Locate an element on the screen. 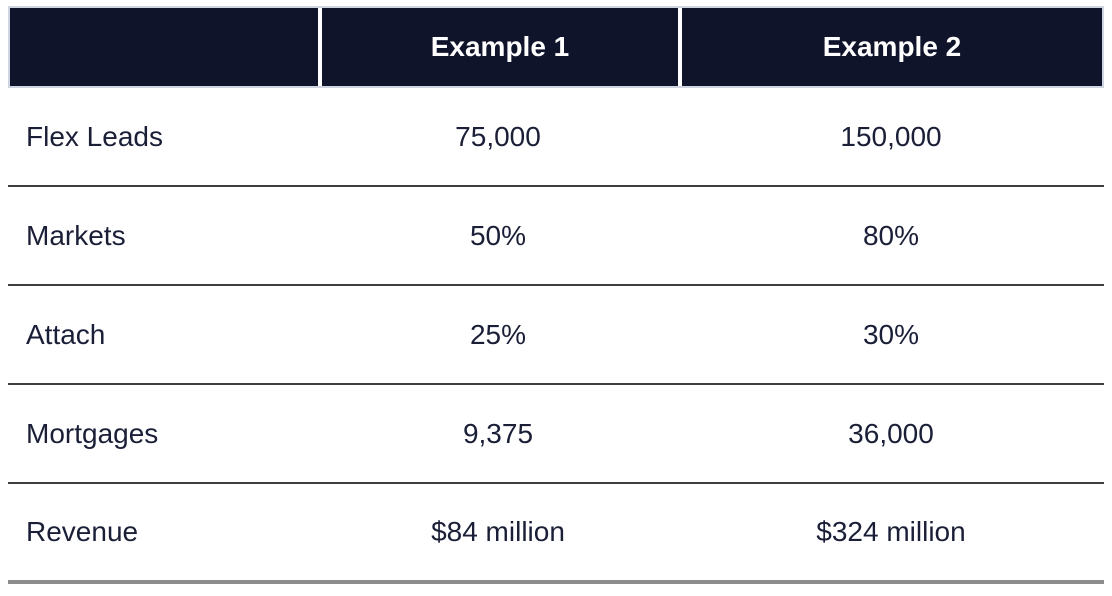 The width and height of the screenshot is (1112, 596). row-value-example-1: $84 million is located at coordinates (498, 531).